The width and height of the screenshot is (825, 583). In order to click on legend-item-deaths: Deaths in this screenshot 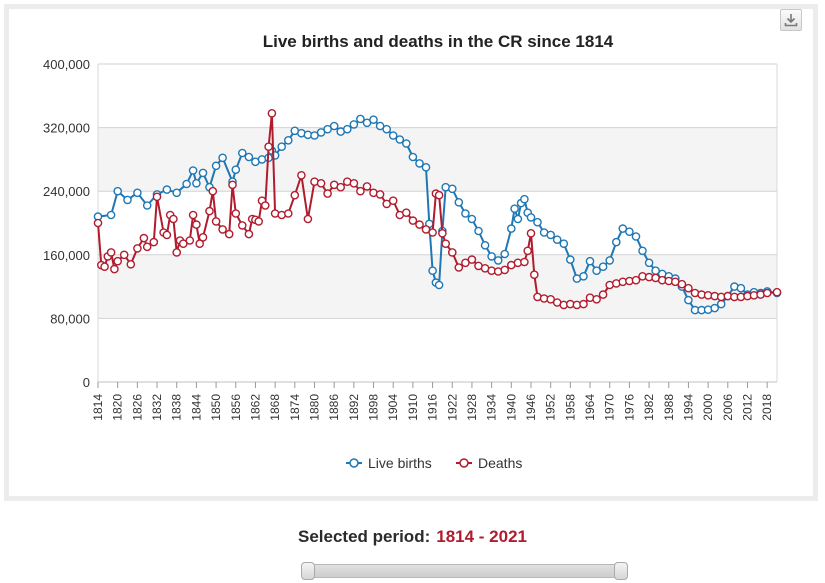, I will do `click(489, 463)`.